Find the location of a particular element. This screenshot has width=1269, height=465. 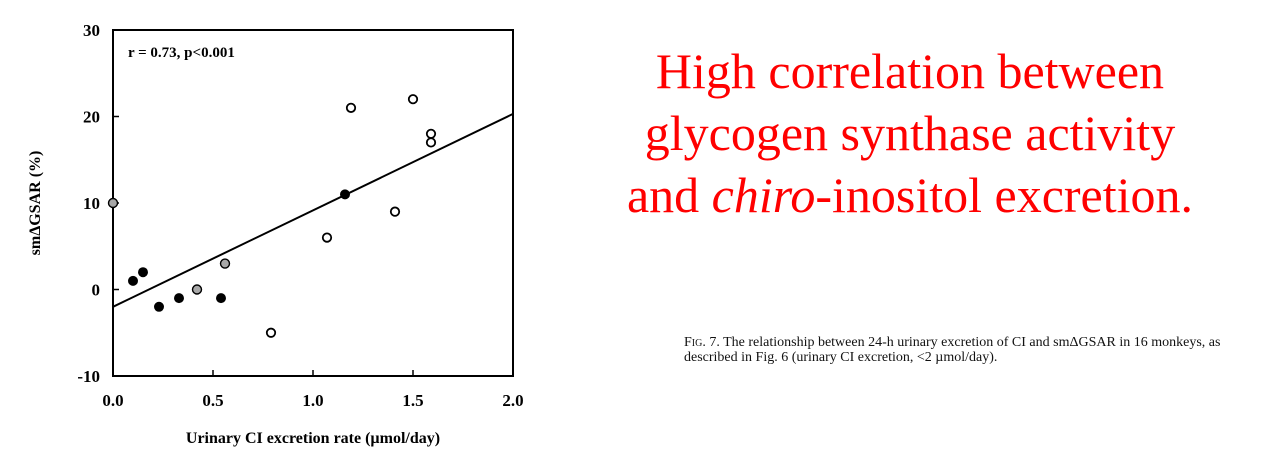

correlation-annotation: r = 0.73, p<0.001 is located at coordinates (181, 53).